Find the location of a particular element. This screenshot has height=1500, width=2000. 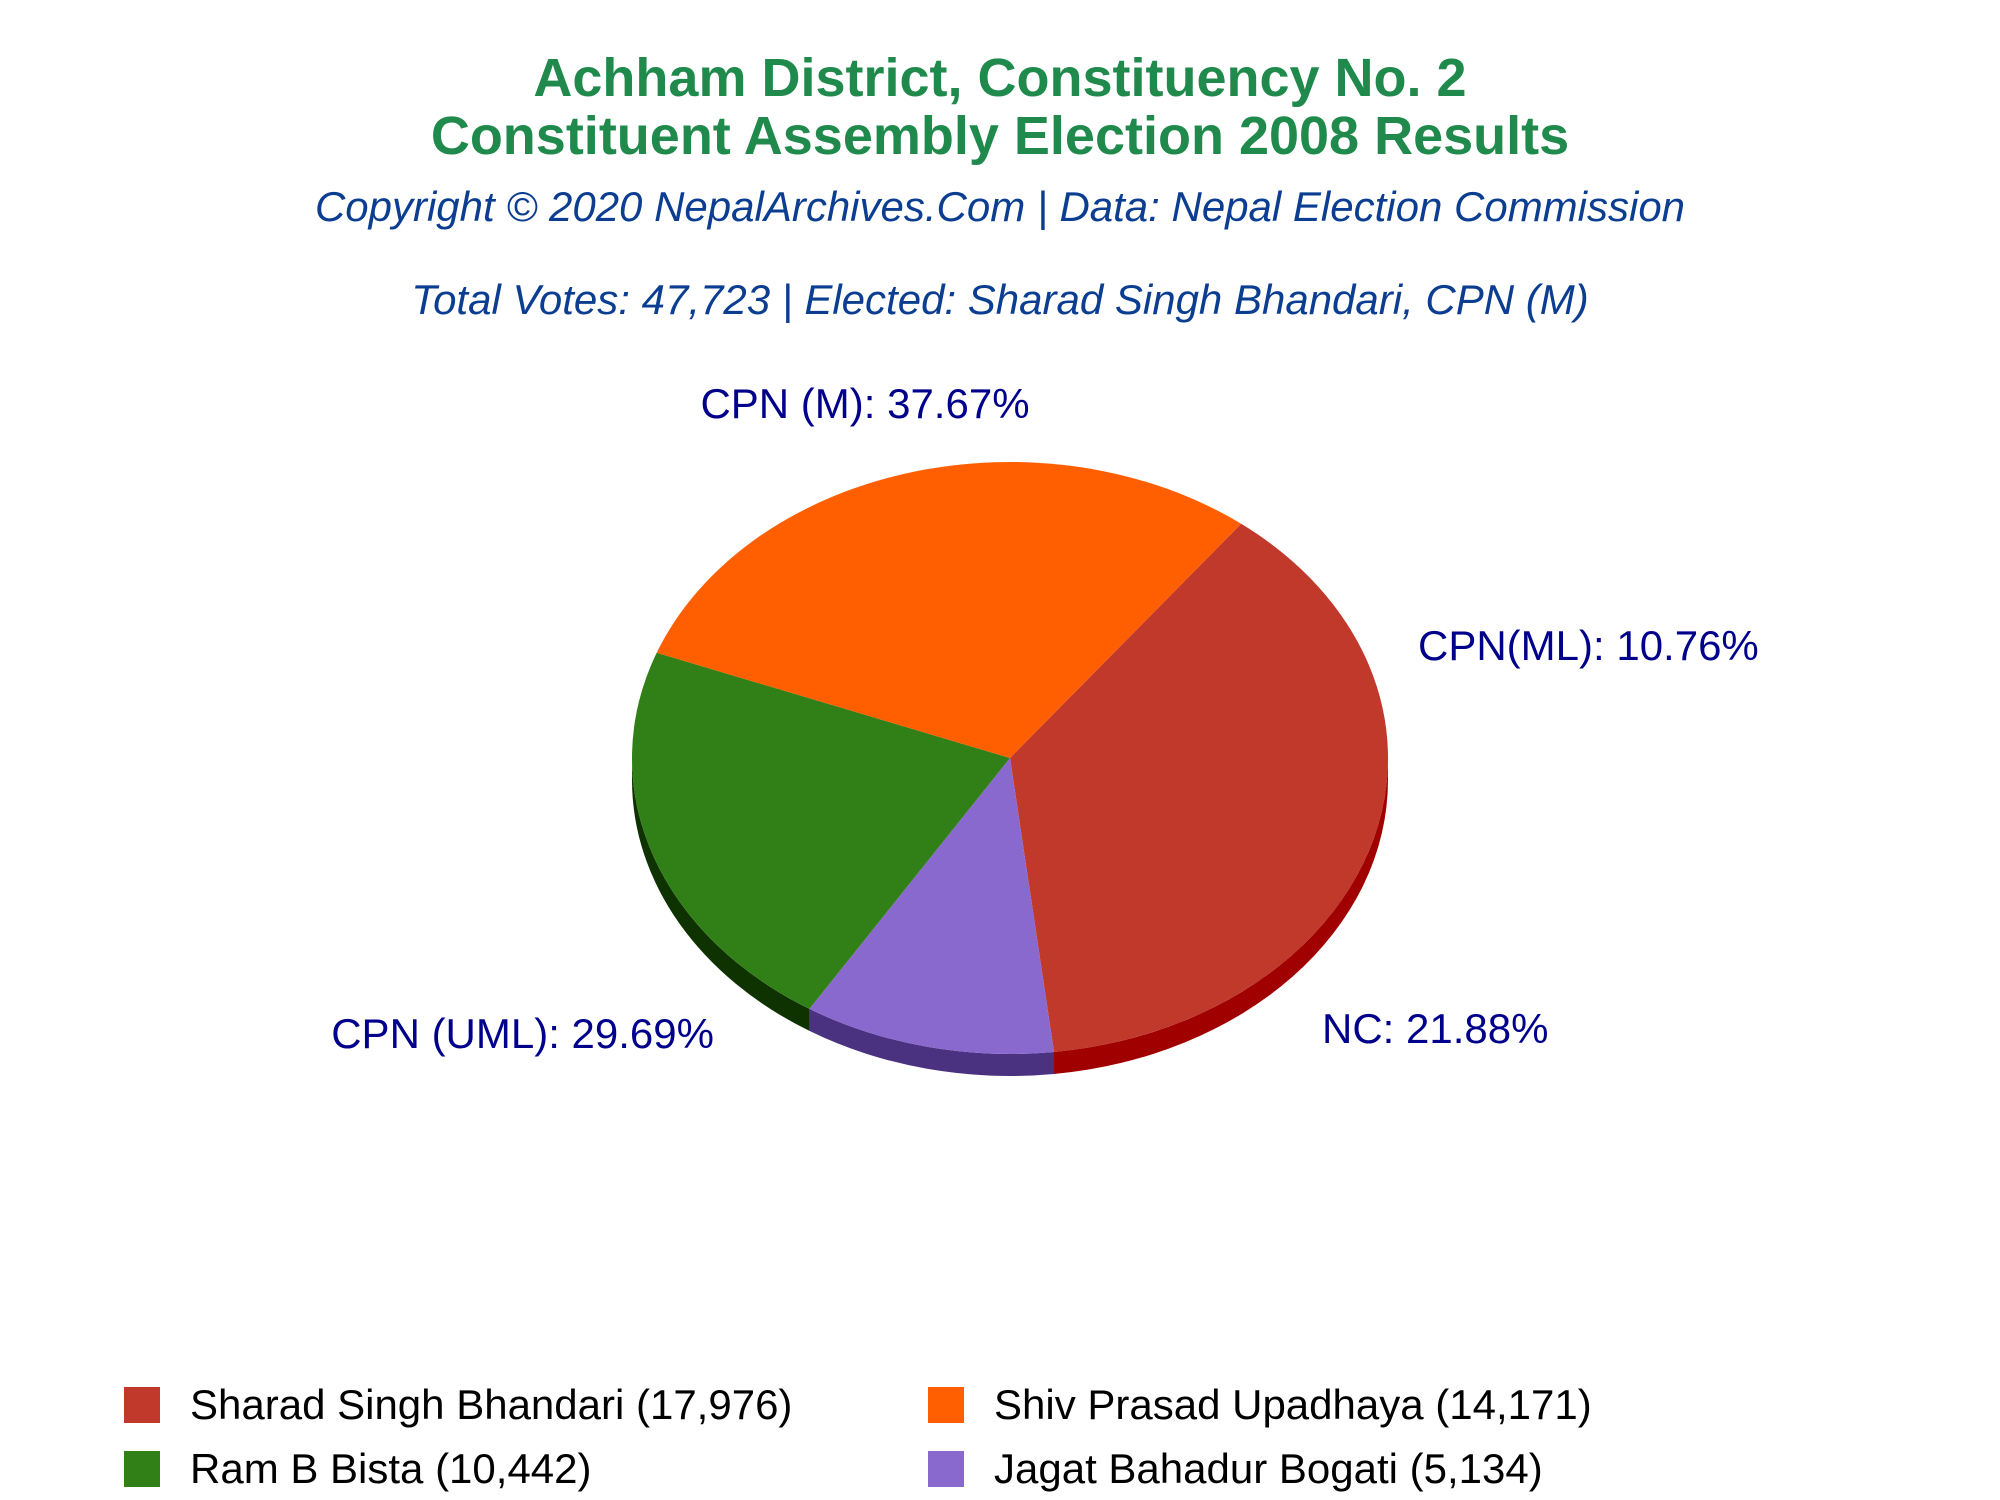

pie-side-faces is located at coordinates (1010, 917).